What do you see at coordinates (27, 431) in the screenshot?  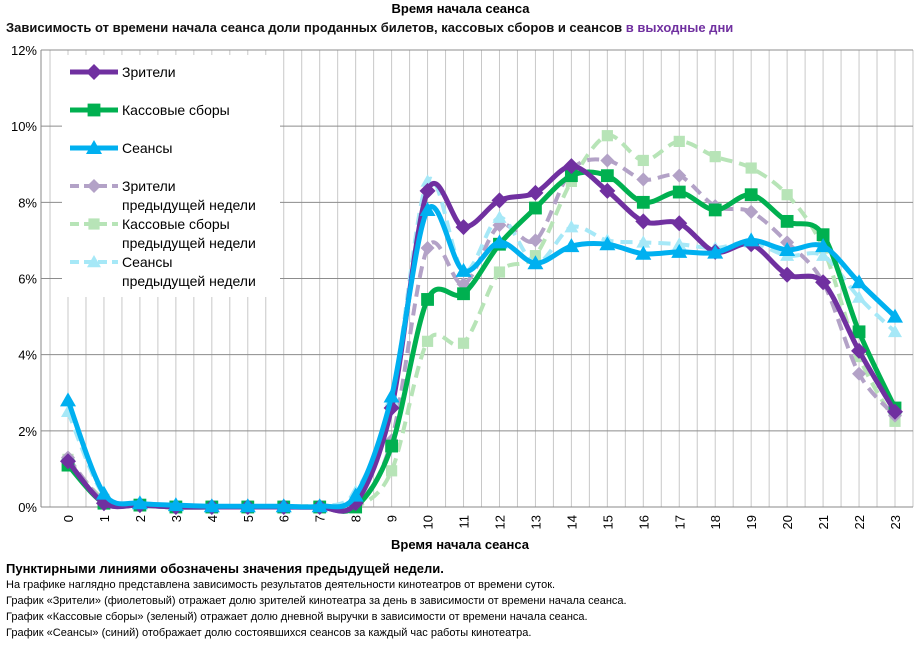 I see `y-tick-label: 2%` at bounding box center [27, 431].